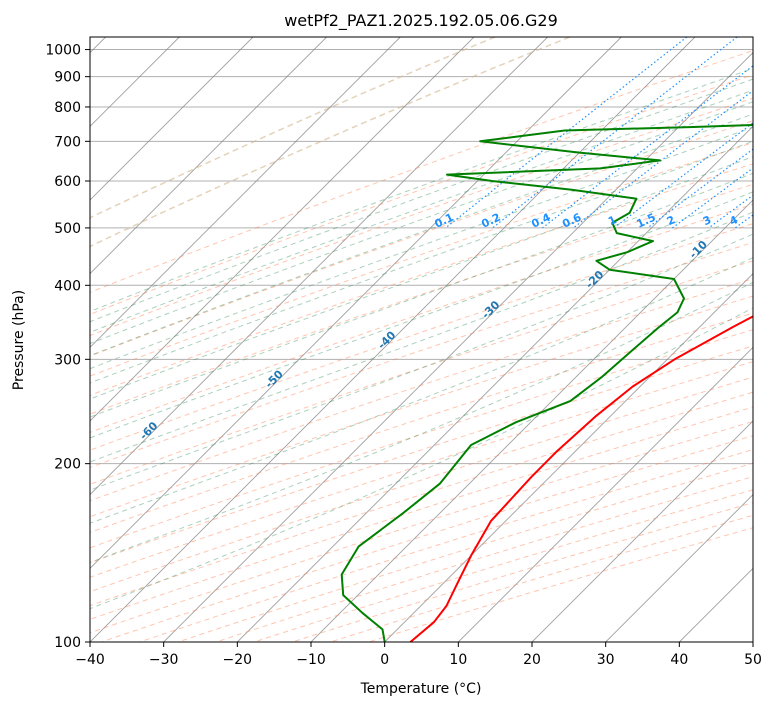 The image size is (775, 708). I want to click on x-tick-label: 50, so click(753, 660).